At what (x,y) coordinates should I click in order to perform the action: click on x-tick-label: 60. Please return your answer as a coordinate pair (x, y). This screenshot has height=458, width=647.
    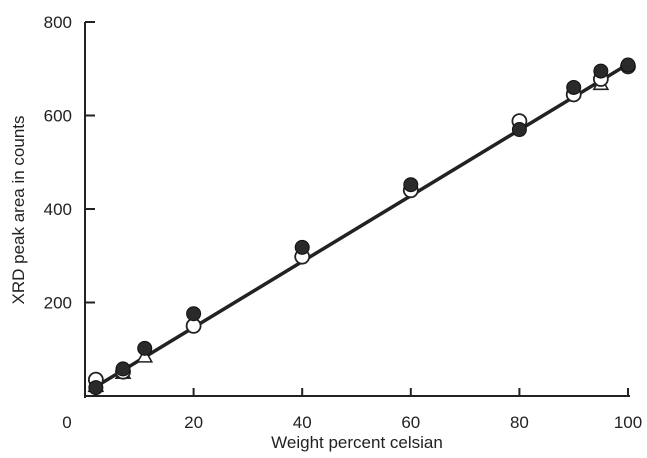
    Looking at the image, I should click on (410, 422).